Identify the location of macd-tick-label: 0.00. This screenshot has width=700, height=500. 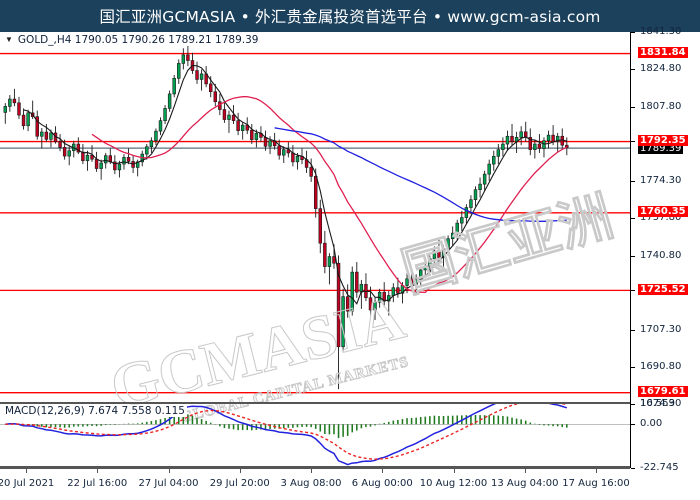
(651, 424).